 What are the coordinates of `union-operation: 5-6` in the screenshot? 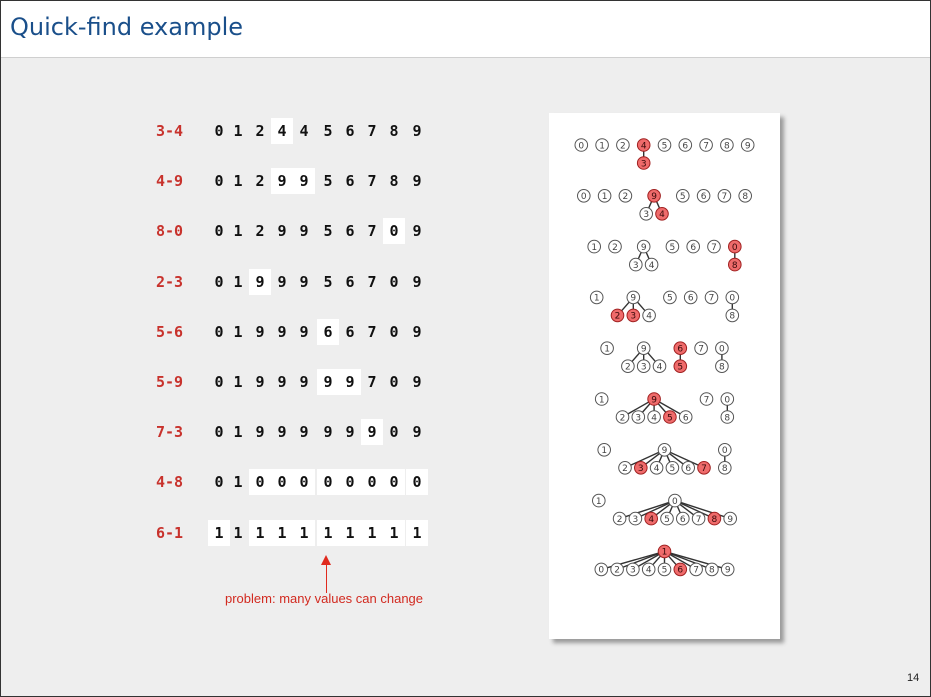 It's located at (170, 331).